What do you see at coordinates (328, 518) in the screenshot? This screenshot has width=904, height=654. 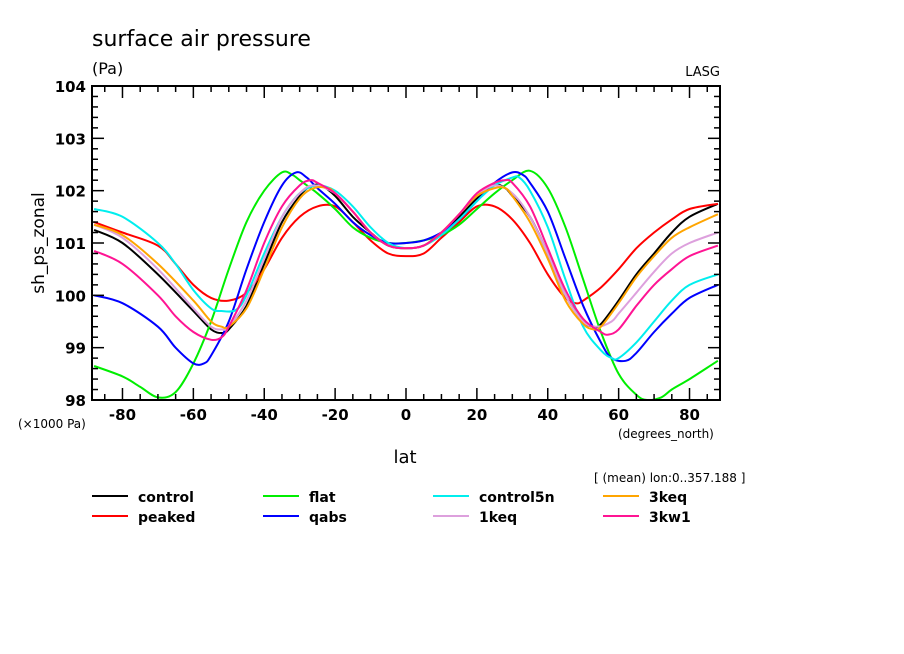 I see `legend-label-qabs: qabs` at bounding box center [328, 518].